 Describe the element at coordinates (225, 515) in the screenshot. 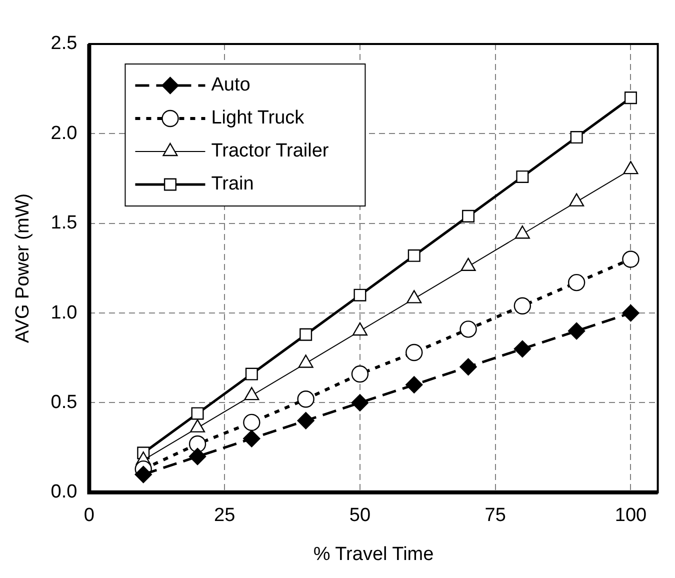

I see `x-tick-label: 25` at that location.